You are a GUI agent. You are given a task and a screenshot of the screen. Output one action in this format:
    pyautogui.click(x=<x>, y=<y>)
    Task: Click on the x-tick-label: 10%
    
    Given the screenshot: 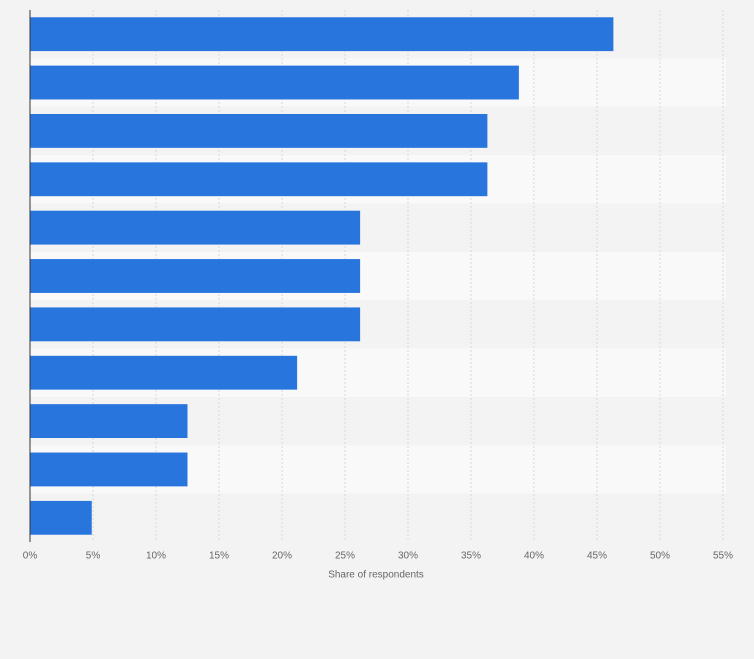 What is the action you would take?
    pyautogui.click(x=156, y=556)
    